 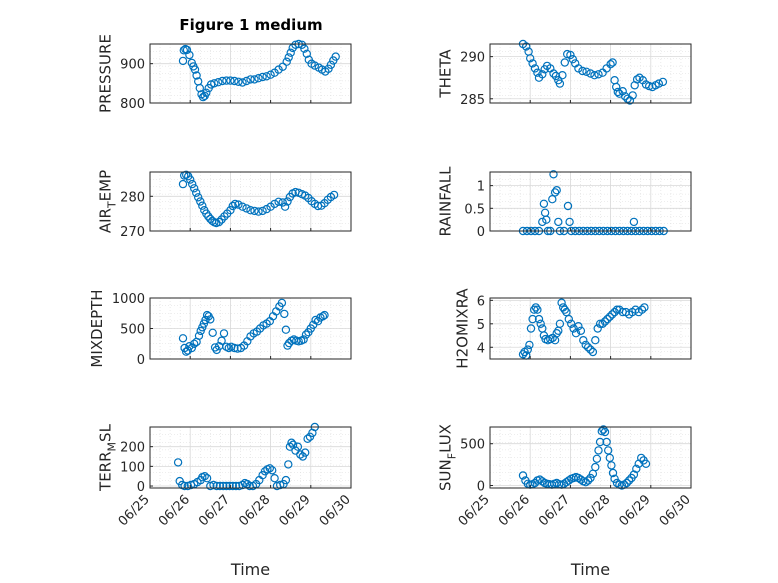 I want to click on y-tick-label: 1000, so click(x=128, y=299).